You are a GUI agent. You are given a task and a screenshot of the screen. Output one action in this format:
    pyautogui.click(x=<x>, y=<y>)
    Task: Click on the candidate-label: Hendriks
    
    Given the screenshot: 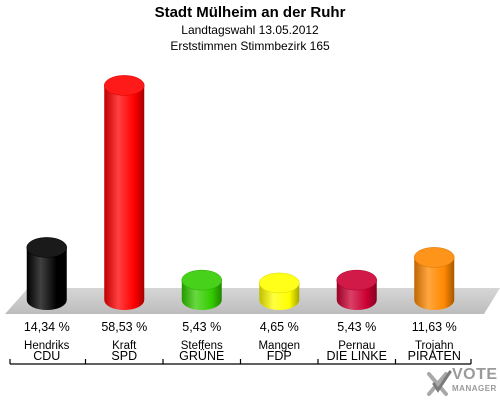 What is the action you would take?
    pyautogui.click(x=47, y=346)
    